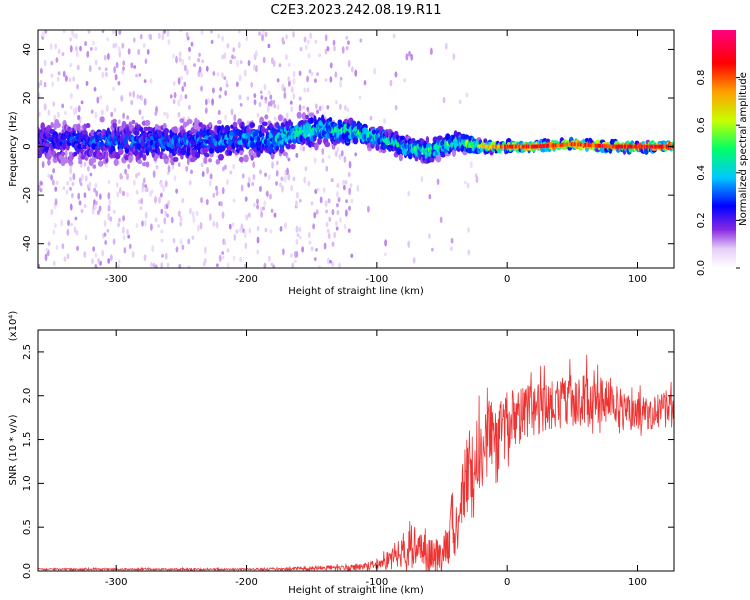 The width and height of the screenshot is (750, 600). Describe the element at coordinates (701, 220) in the screenshot. I see `colorbar-tick-label: 0.2` at that location.